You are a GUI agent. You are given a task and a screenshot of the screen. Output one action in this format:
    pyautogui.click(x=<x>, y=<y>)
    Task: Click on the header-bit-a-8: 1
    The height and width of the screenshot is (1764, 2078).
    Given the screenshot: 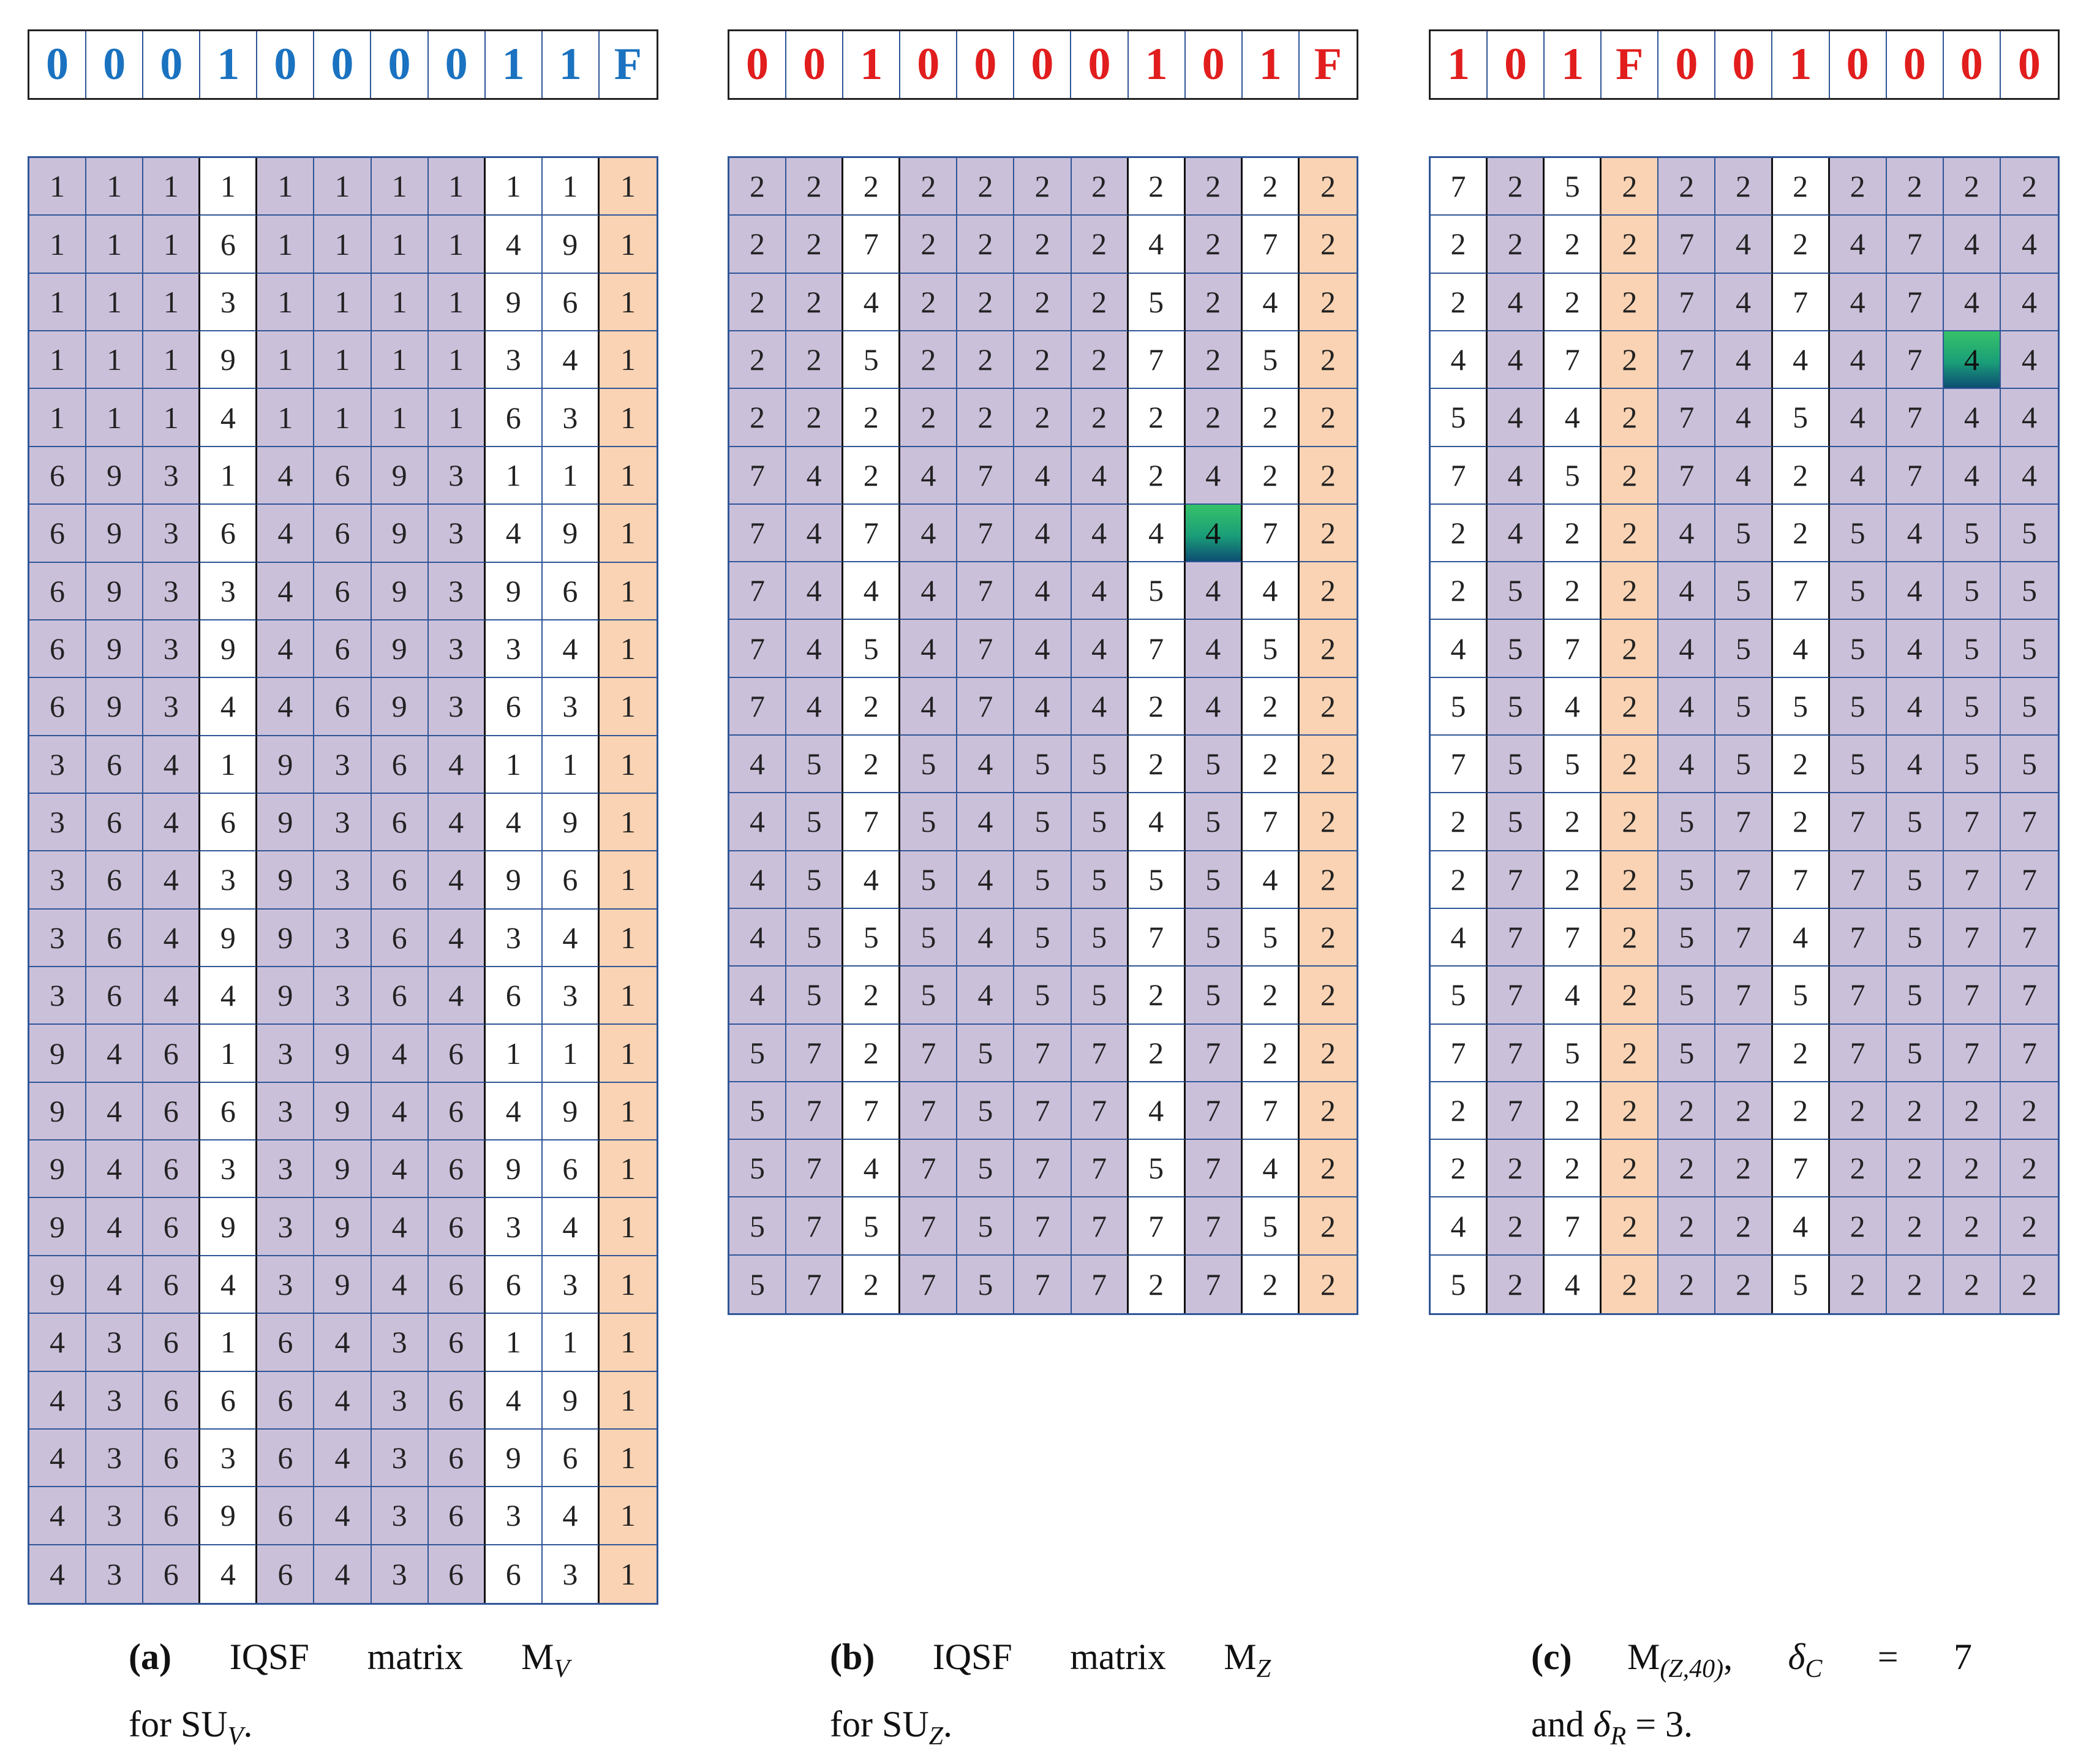 What is the action you would take?
    pyautogui.click(x=514, y=64)
    